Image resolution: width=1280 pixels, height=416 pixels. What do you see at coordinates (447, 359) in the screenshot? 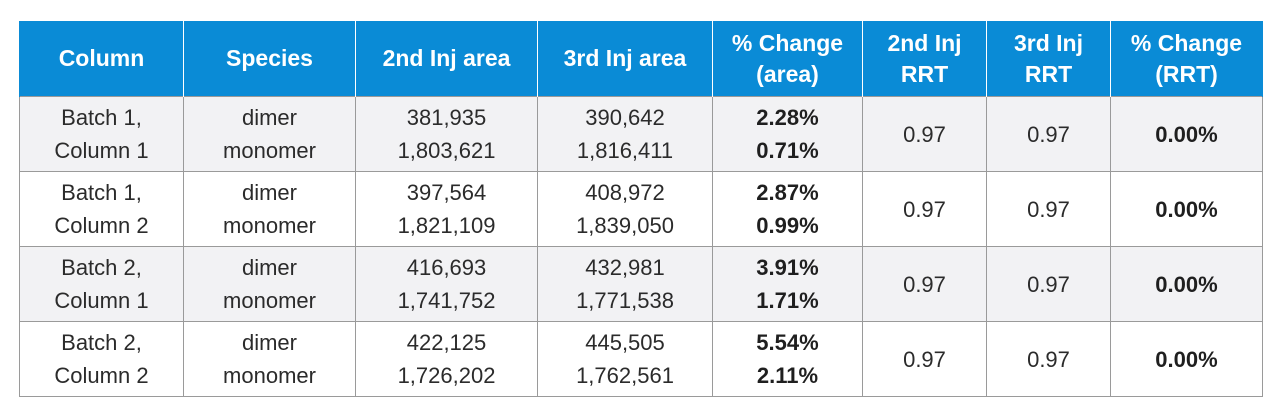
I see `cell-2nd-inj-area: 422,125 1,726,202` at bounding box center [447, 359].